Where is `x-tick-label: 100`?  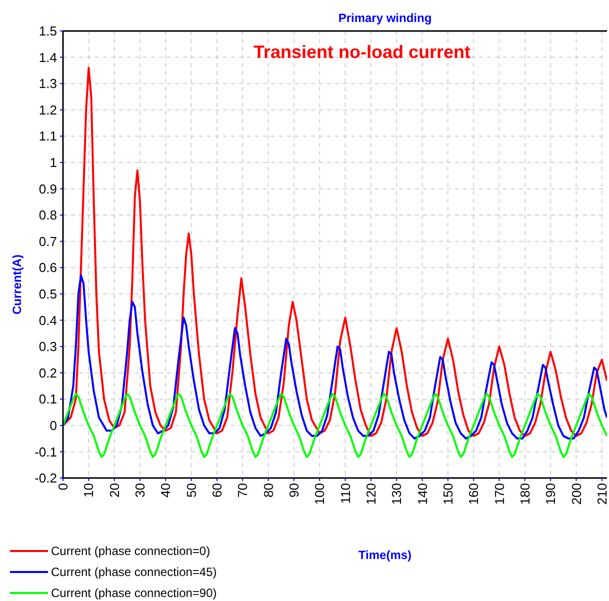 x-tick-label: 100 is located at coordinates (320, 494).